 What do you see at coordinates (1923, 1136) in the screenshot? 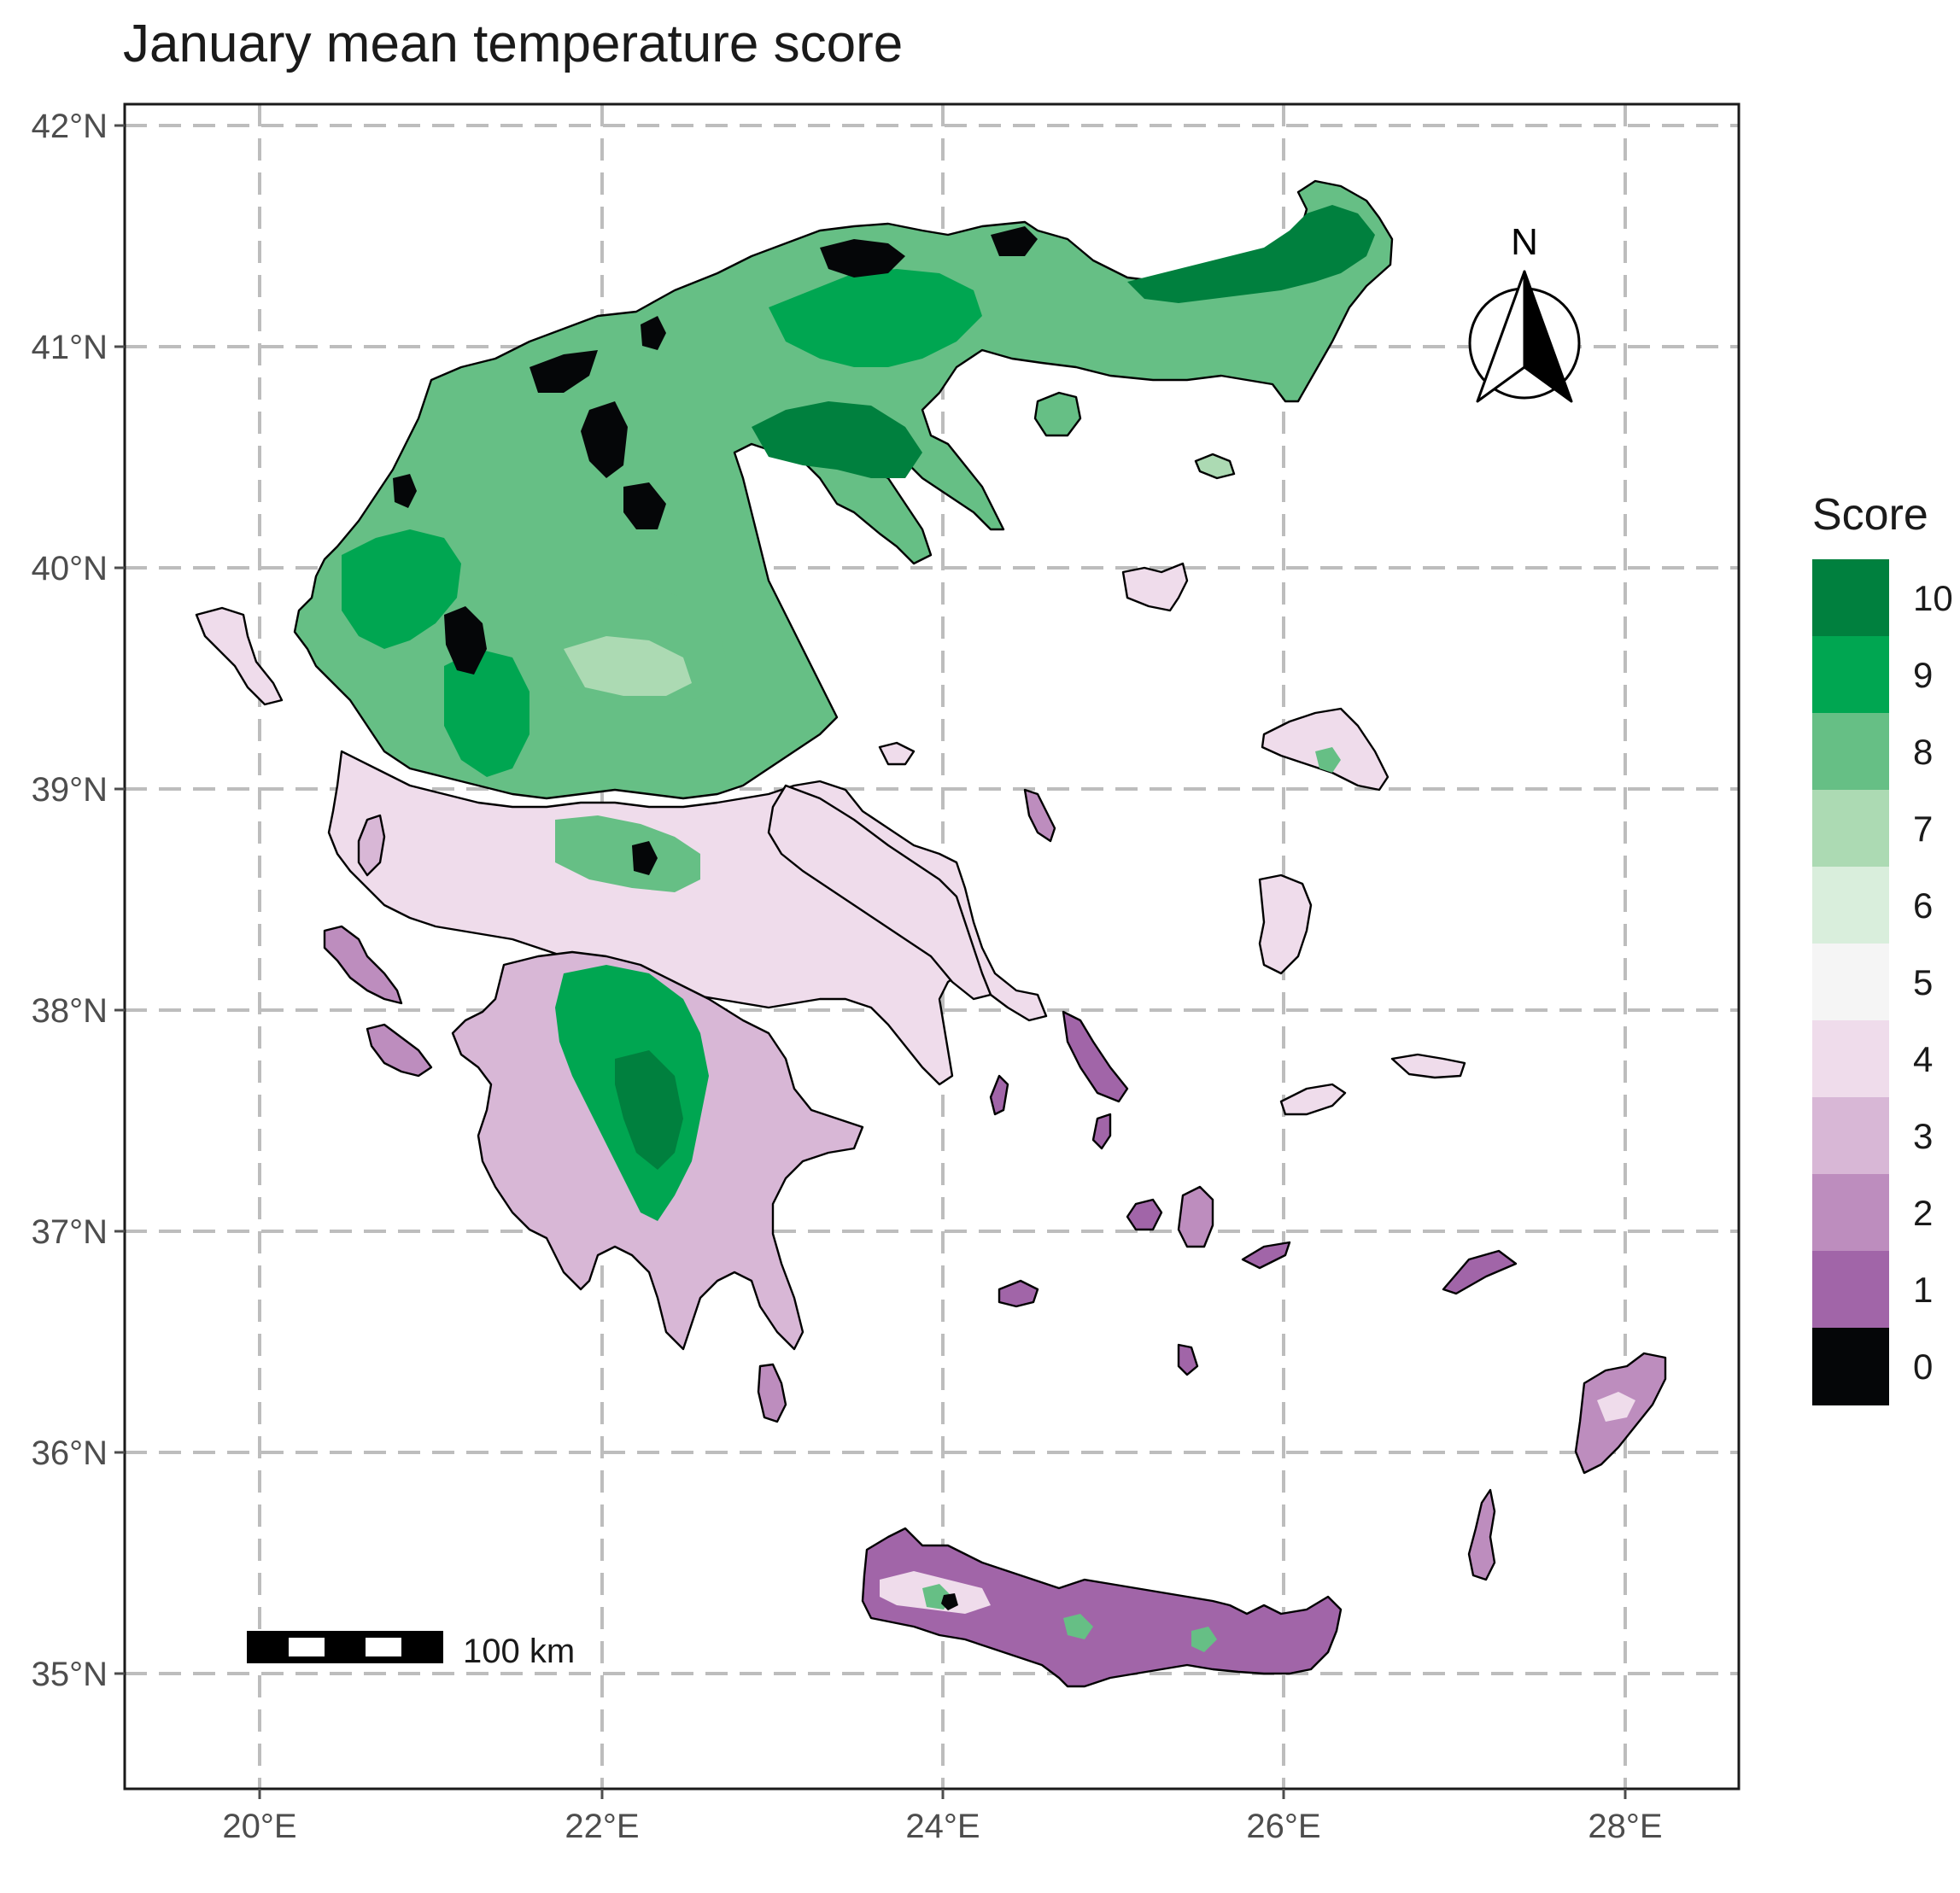
I see `legend-label-3: 3` at bounding box center [1923, 1136].